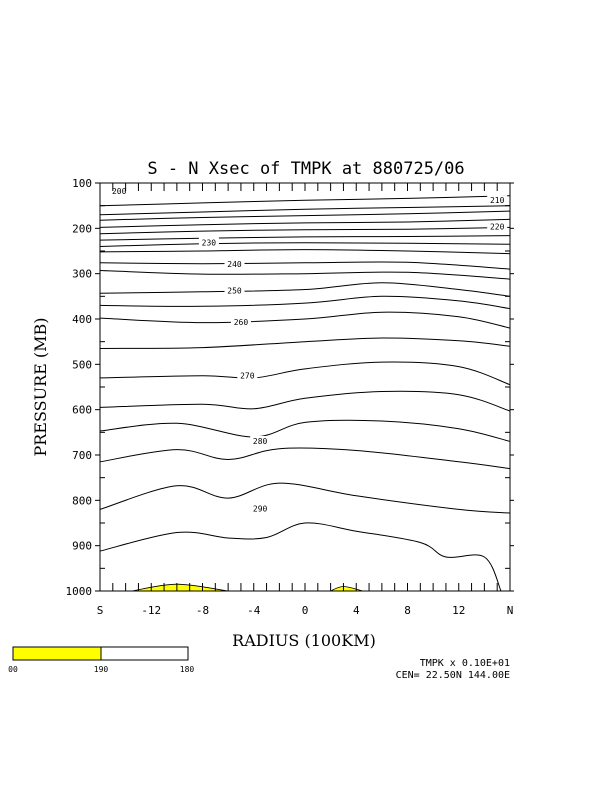  Describe the element at coordinates (465, 663) in the screenshot. I see `info-line-scale: TMPK x 0.10E+01` at that location.